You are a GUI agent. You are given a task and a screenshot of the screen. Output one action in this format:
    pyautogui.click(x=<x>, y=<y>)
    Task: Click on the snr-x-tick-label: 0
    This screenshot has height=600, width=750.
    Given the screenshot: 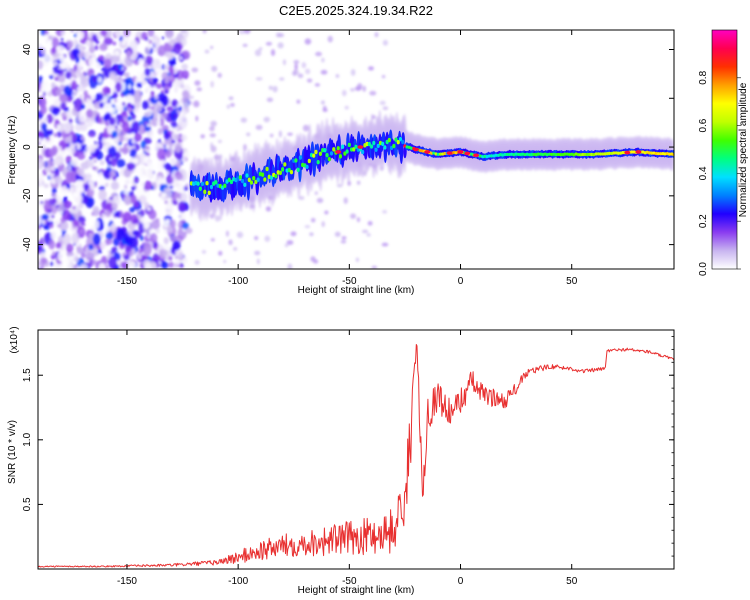 What is the action you would take?
    pyautogui.click(x=461, y=581)
    